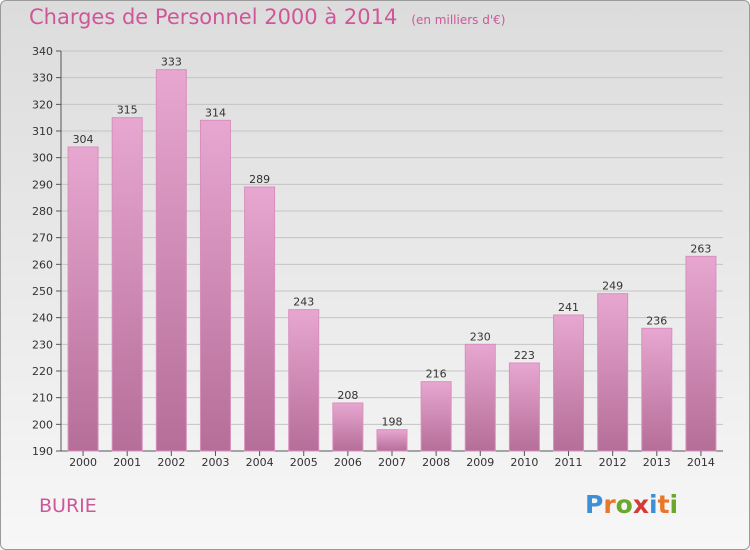 Image resolution: width=750 pixels, height=550 pixels. What do you see at coordinates (612, 286) in the screenshot?
I see `data-label-2012: 249` at bounding box center [612, 286].